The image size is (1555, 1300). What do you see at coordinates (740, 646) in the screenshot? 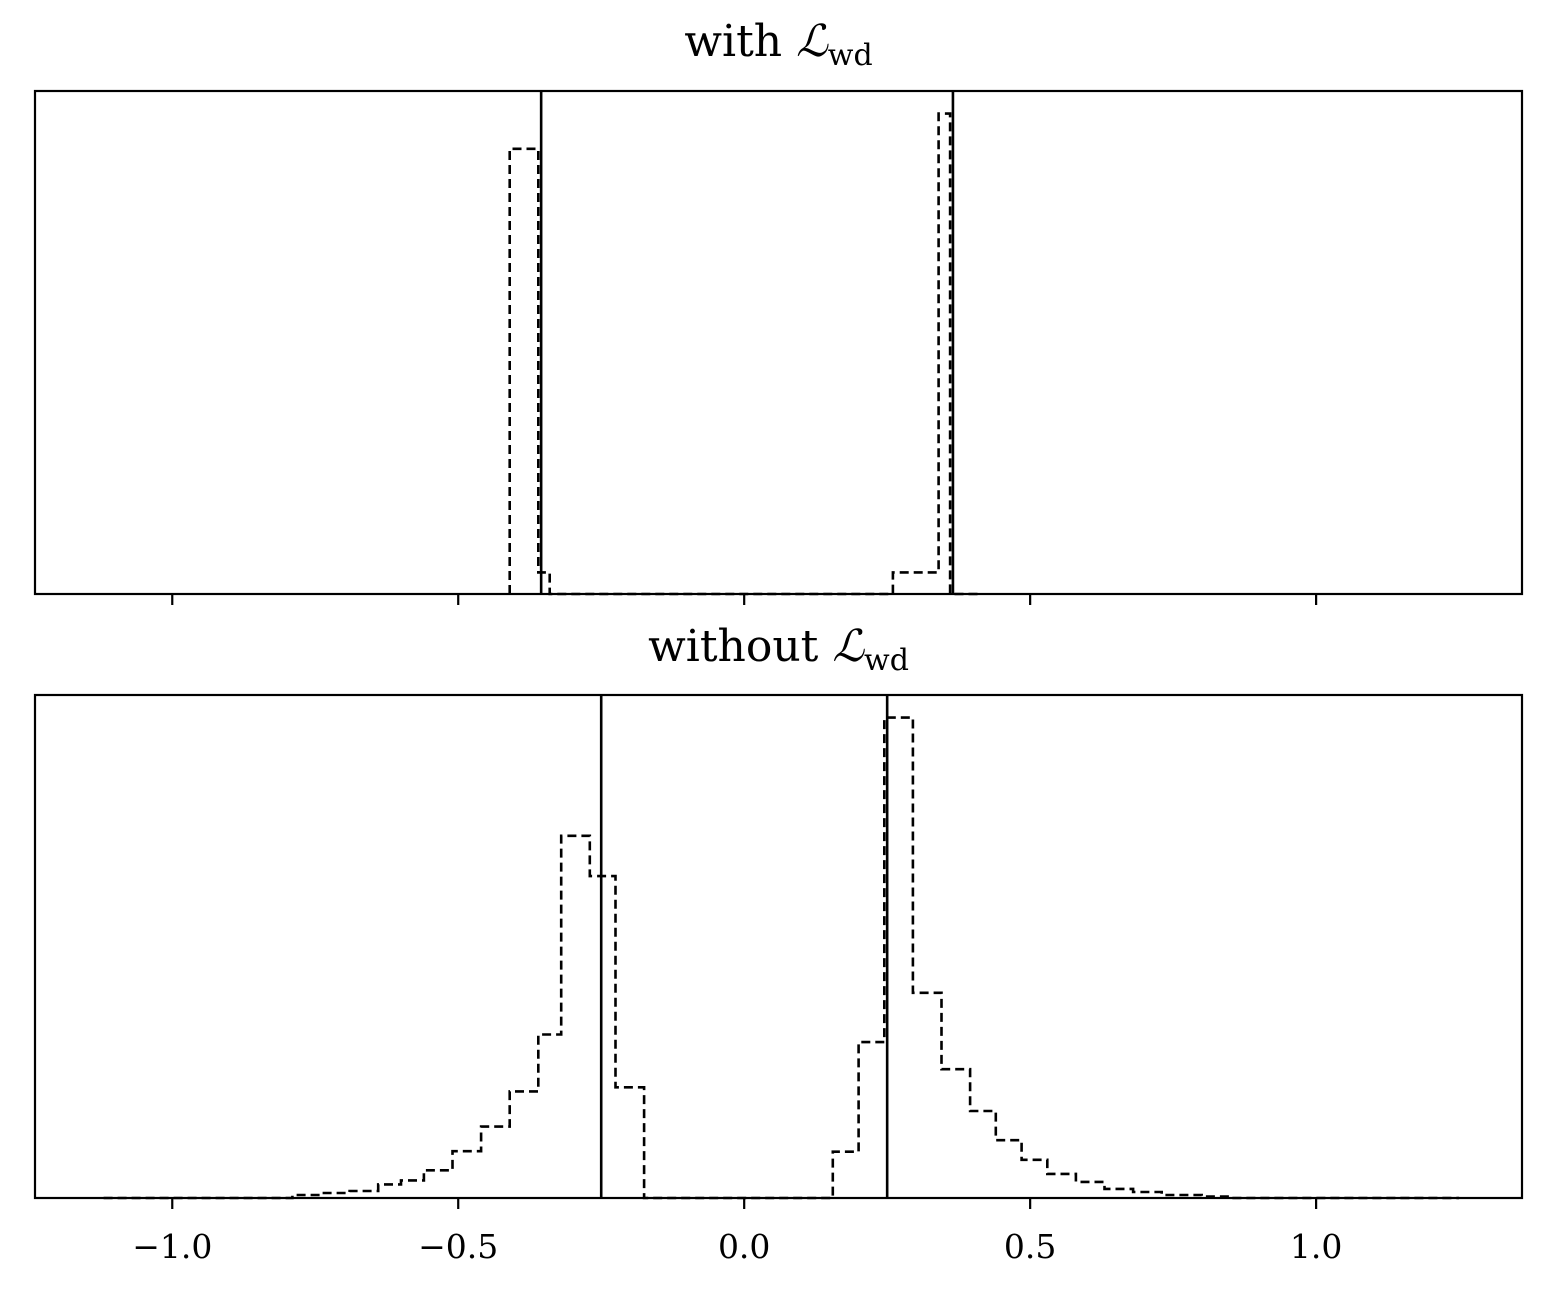
I see `title-text-part: without` at bounding box center [740, 646].